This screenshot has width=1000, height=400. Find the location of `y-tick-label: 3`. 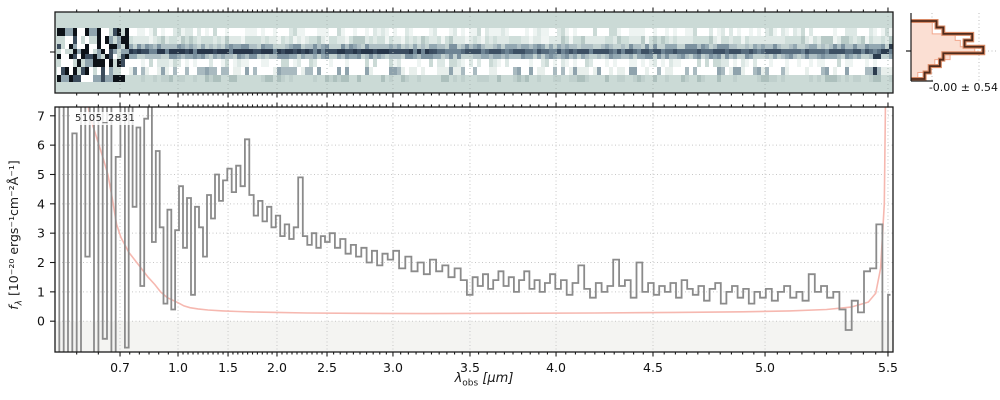

y-tick-label: 3 is located at coordinates (41, 233).